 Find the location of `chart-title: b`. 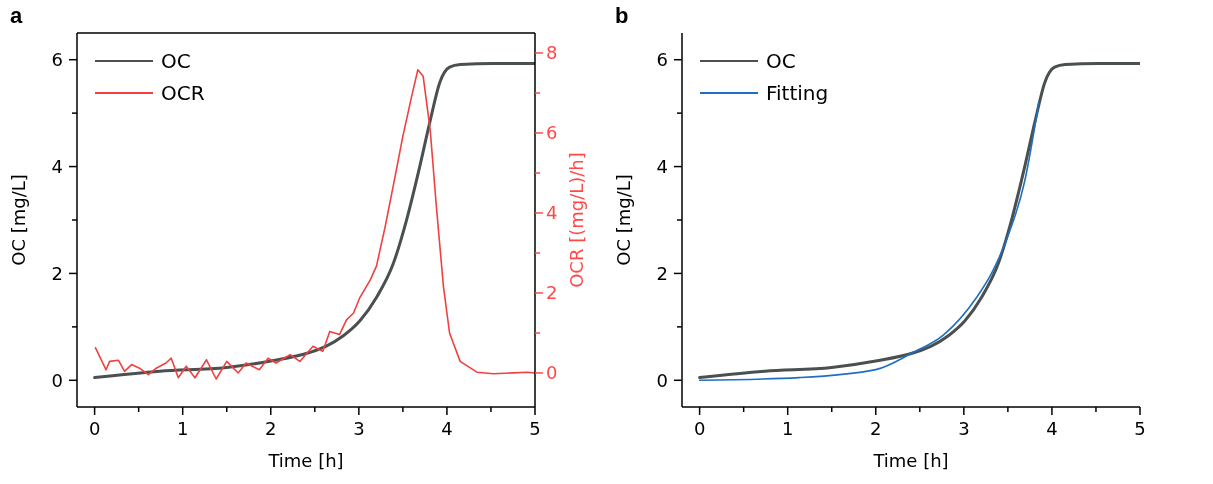

chart-title: b is located at coordinates (622, 15).